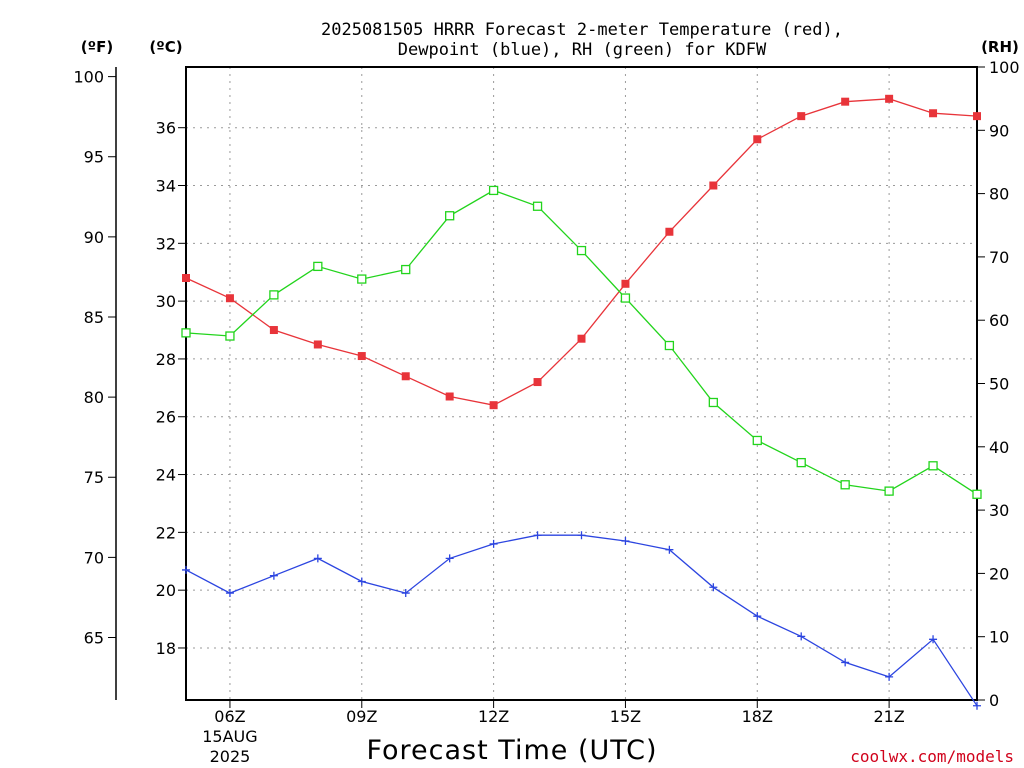 The height and width of the screenshot is (768, 1024). I want to click on rh-tick-label: 40, so click(999, 447).